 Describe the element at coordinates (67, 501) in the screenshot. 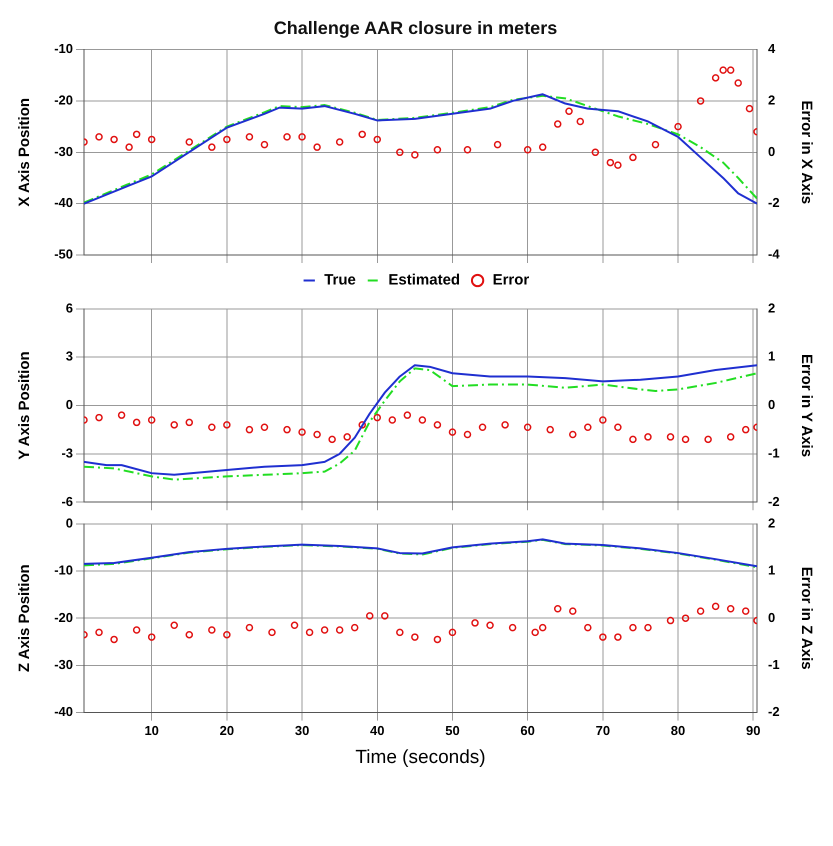

I see `y-tick-label: -6` at that location.